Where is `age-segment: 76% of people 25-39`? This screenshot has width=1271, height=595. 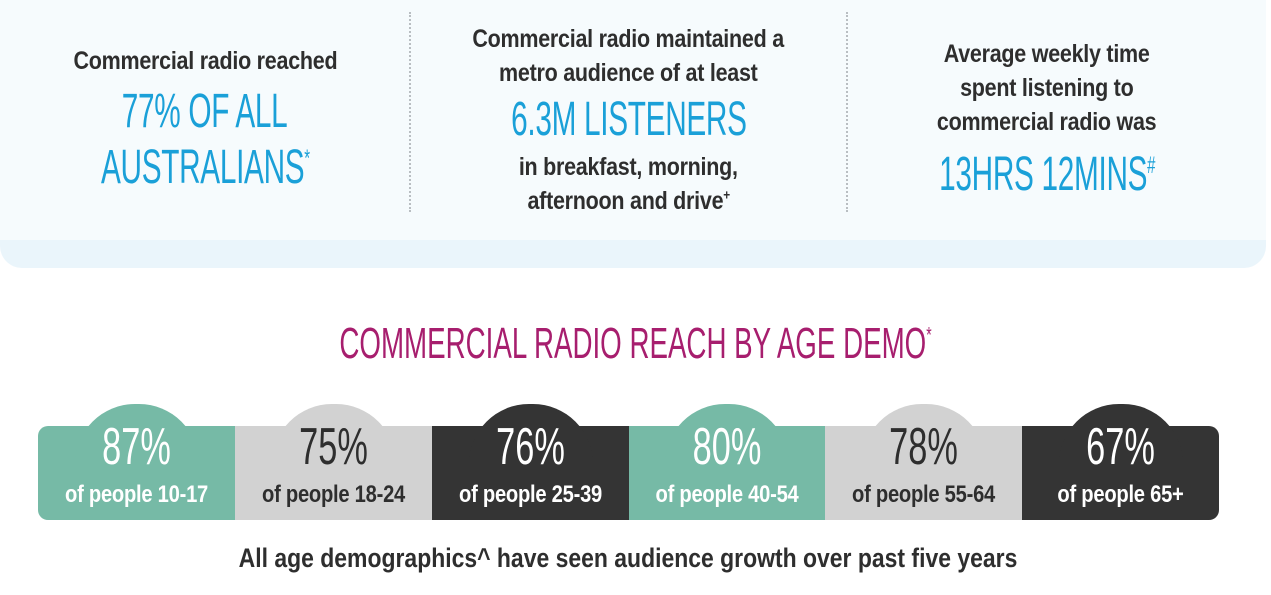
age-segment: 76% of people 25-39 is located at coordinates (530, 462).